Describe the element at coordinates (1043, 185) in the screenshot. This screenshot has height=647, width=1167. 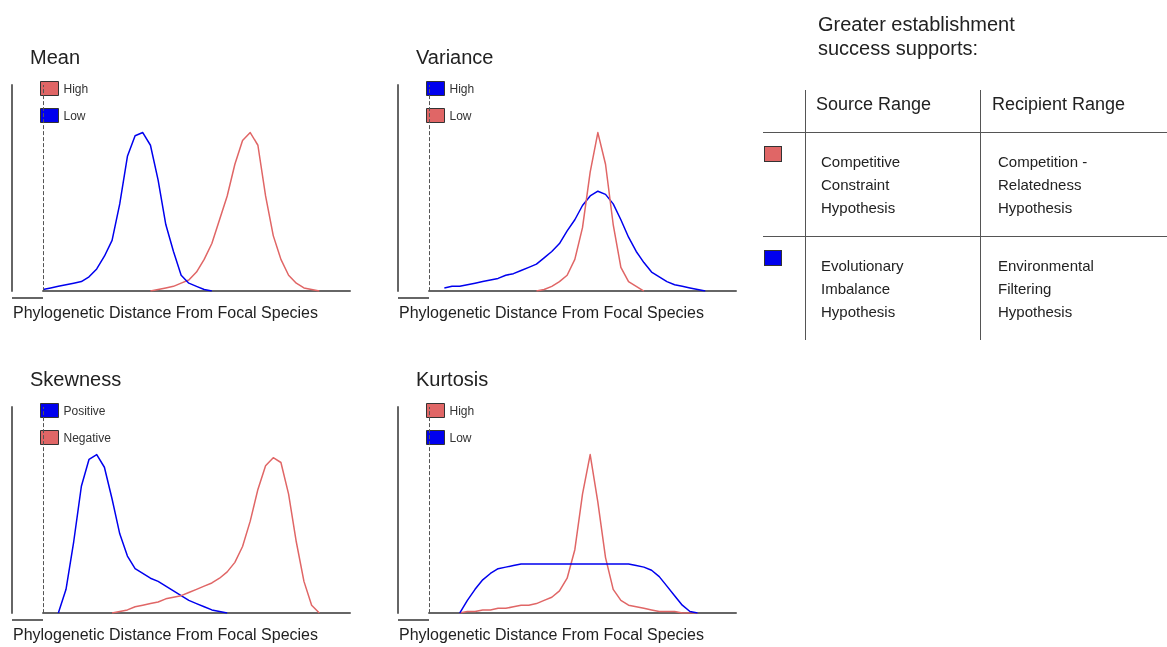
I see `text: Competition - Relatedness Hypothesis` at that location.